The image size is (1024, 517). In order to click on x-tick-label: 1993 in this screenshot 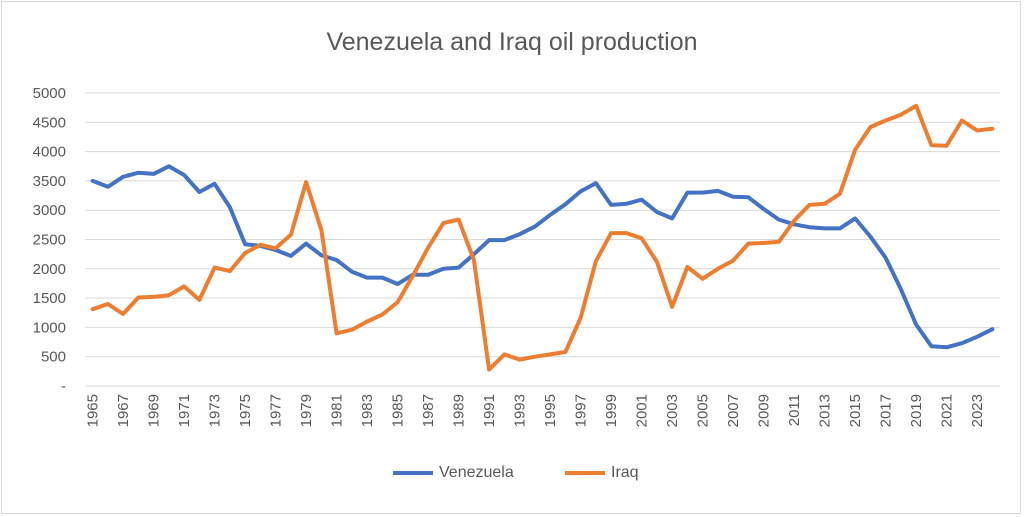, I will do `click(520, 410)`.